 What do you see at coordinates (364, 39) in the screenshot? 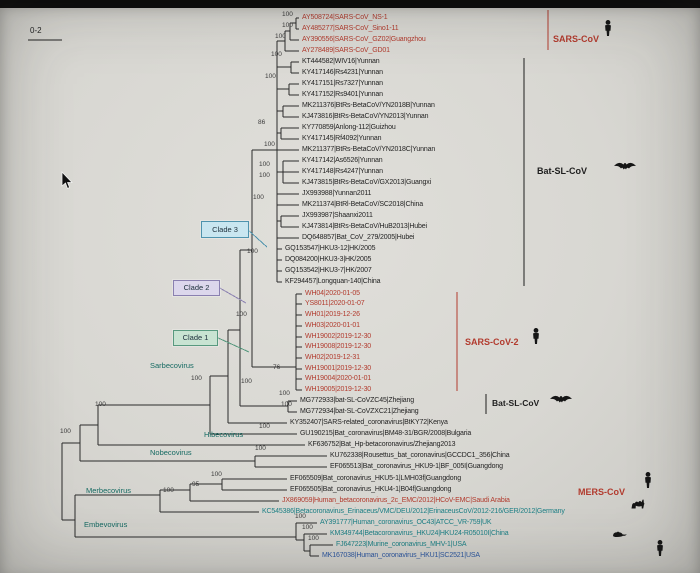
I see `taxon-label: AY390556|SARS-CoV_GZ02|Guangzhou` at bounding box center [364, 39].